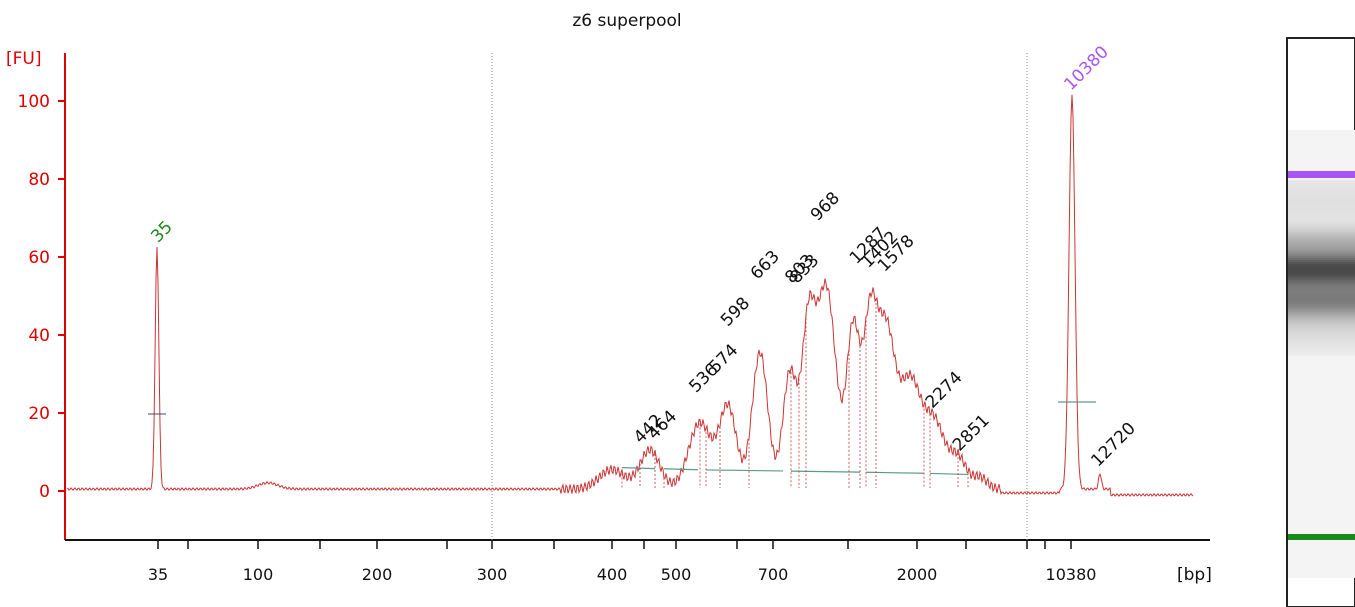 The width and height of the screenshot is (1355, 607). What do you see at coordinates (44, 492) in the screenshot?
I see `y-tick-label: 0` at bounding box center [44, 492].